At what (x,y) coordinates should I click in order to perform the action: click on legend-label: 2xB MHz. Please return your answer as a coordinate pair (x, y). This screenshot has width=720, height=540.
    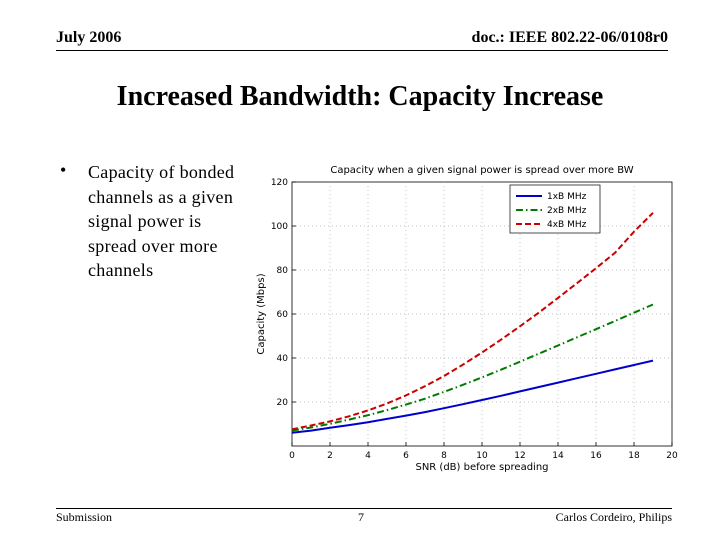
    Looking at the image, I should click on (567, 211).